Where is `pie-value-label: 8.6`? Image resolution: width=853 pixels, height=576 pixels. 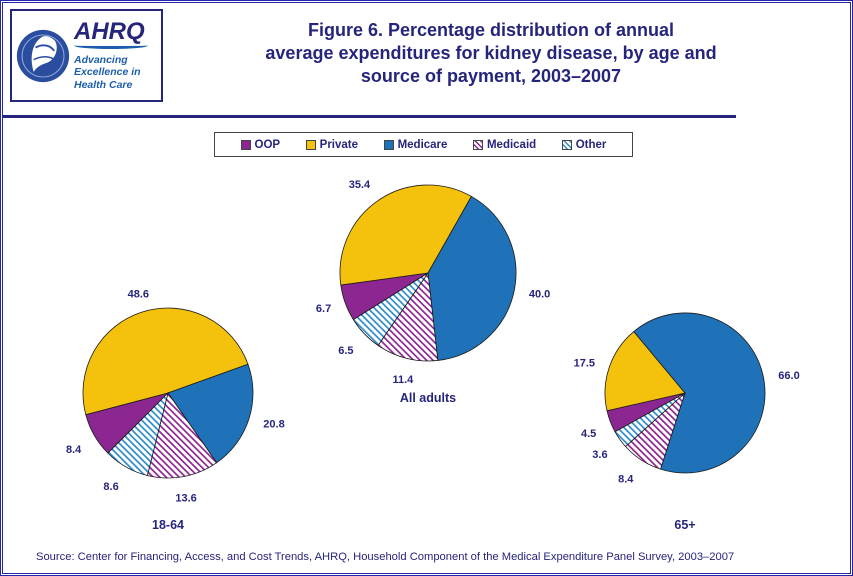 pie-value-label: 8.6 is located at coordinates (110, 487).